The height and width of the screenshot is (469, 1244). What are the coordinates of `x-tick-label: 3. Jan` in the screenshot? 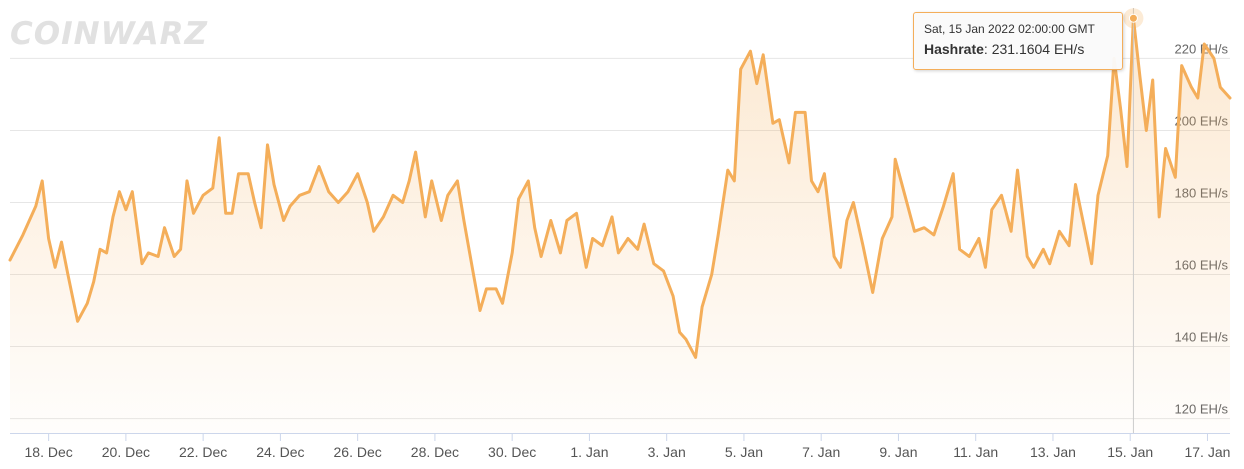 It's located at (667, 452).